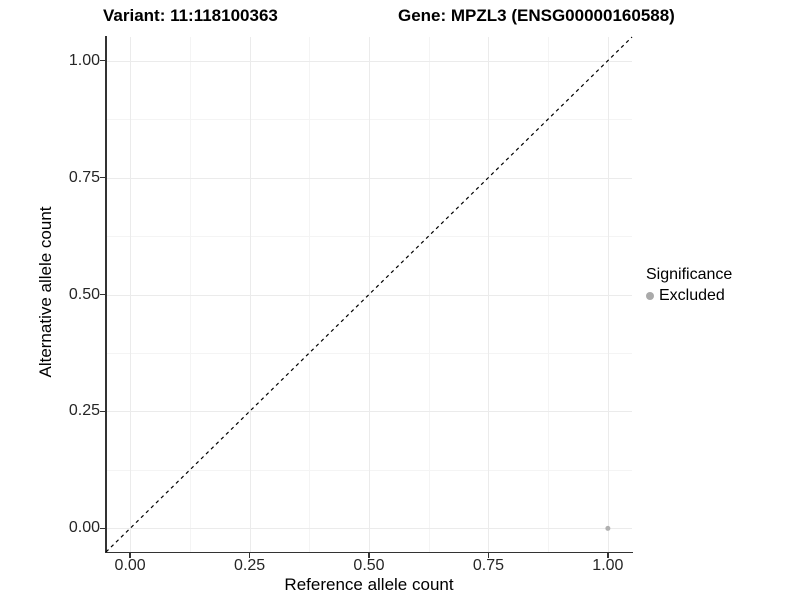 This screenshot has height=600, width=800. I want to click on legend-items: Excluded, so click(689, 296).